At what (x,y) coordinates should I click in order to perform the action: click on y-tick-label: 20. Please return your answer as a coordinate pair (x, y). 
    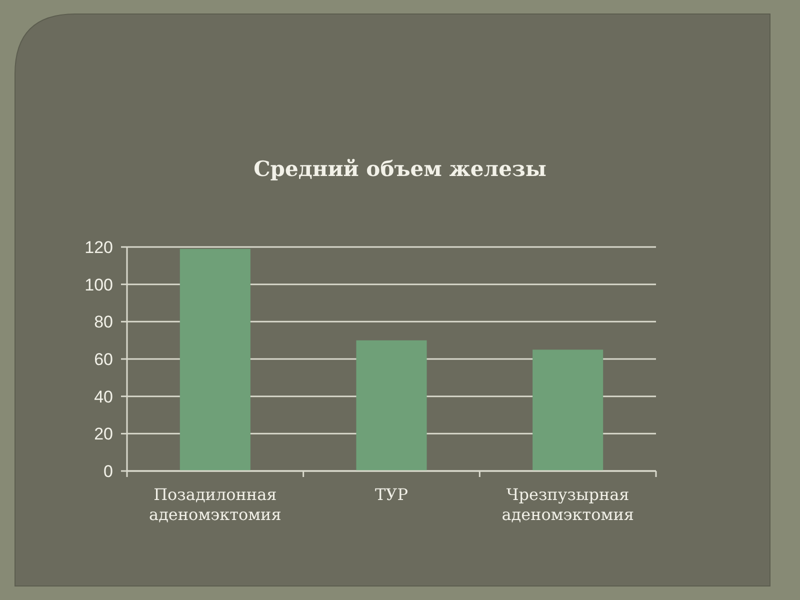
    Looking at the image, I should click on (103, 434).